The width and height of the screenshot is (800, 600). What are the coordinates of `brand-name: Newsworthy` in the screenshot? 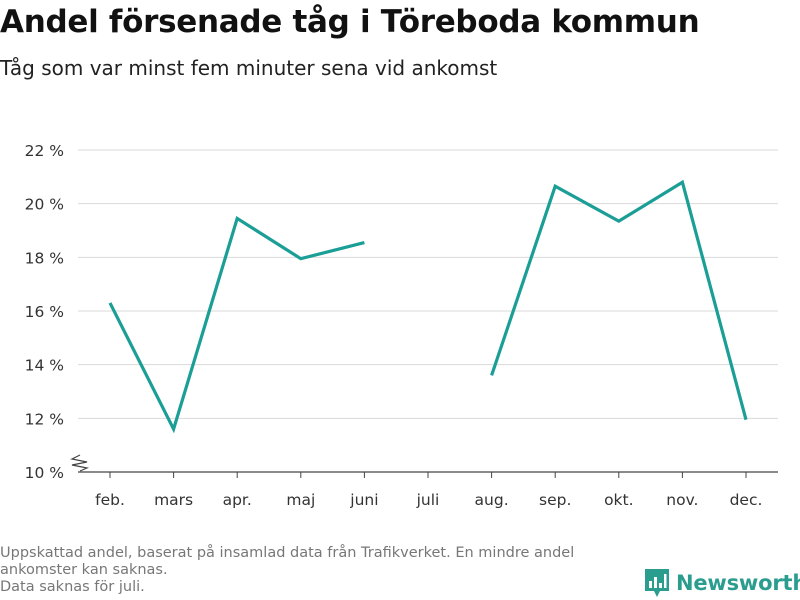 It's located at (738, 583).